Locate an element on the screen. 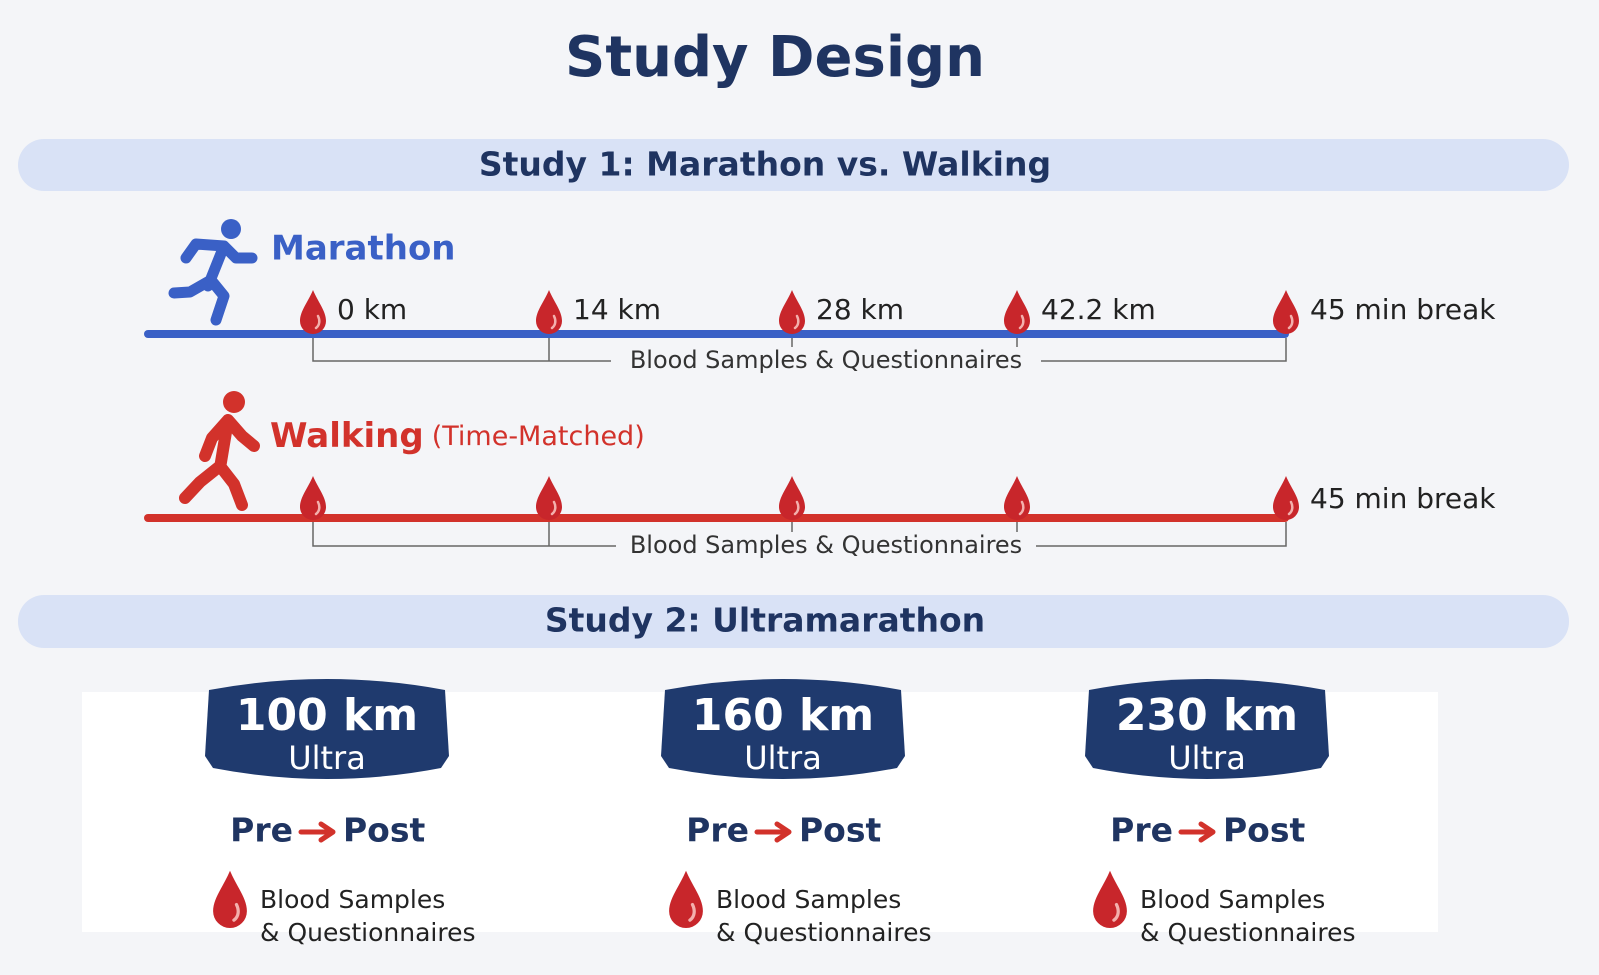 This screenshot has height=975, width=1599. runner-icon is located at coordinates (213, 272).